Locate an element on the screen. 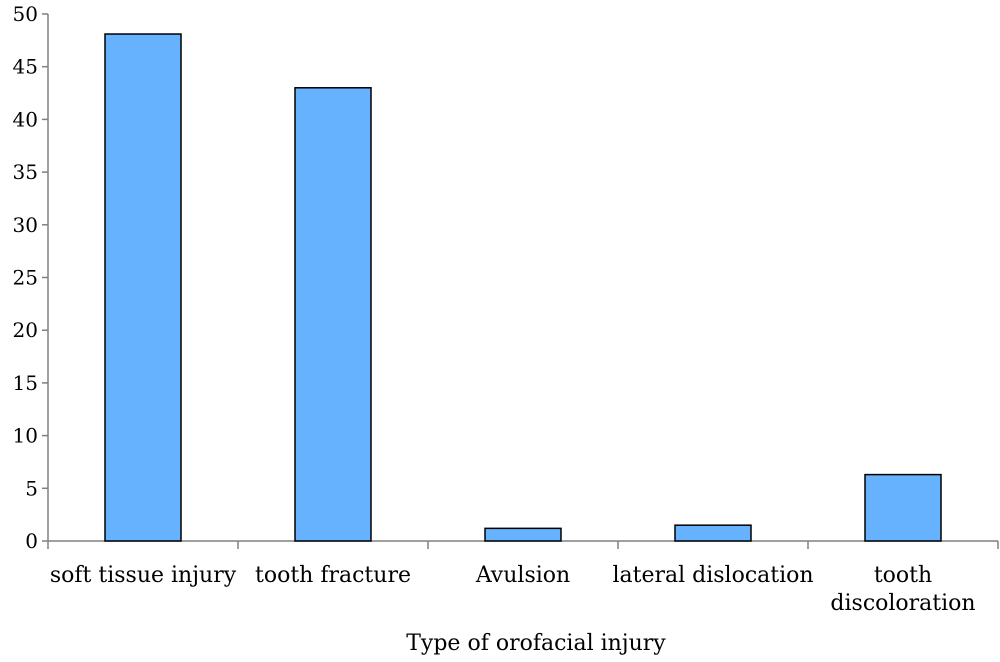 The width and height of the screenshot is (1000, 662). y-tick-label: 30 is located at coordinates (25, 225).